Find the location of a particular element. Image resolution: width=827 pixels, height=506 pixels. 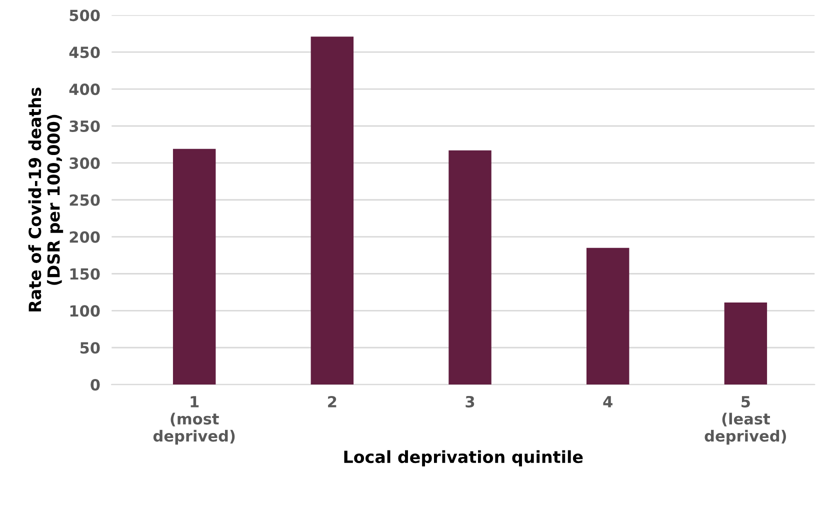

y-tick-label: 350 is located at coordinates (85, 126).